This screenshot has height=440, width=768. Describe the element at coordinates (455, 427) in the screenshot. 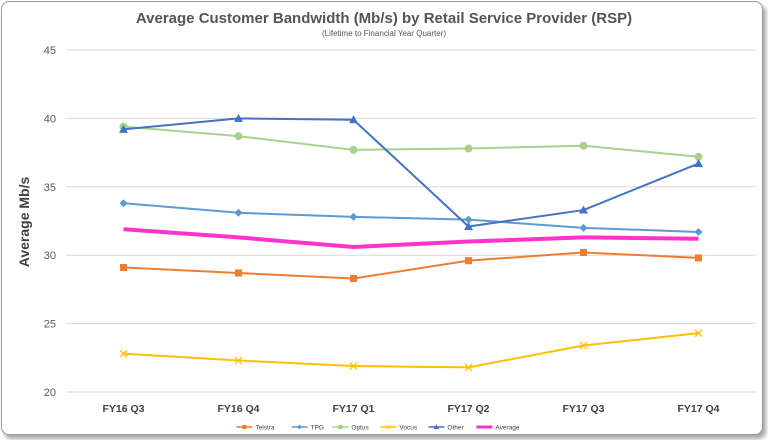

I see `legend-label: Other` at that location.